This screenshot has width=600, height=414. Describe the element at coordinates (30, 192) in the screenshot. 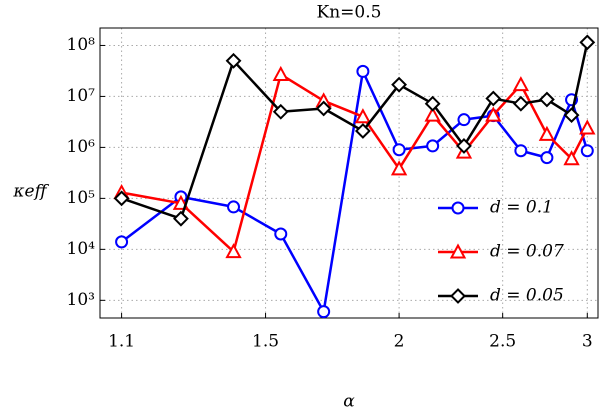

I see `y-axis-label: κeff` at that location.